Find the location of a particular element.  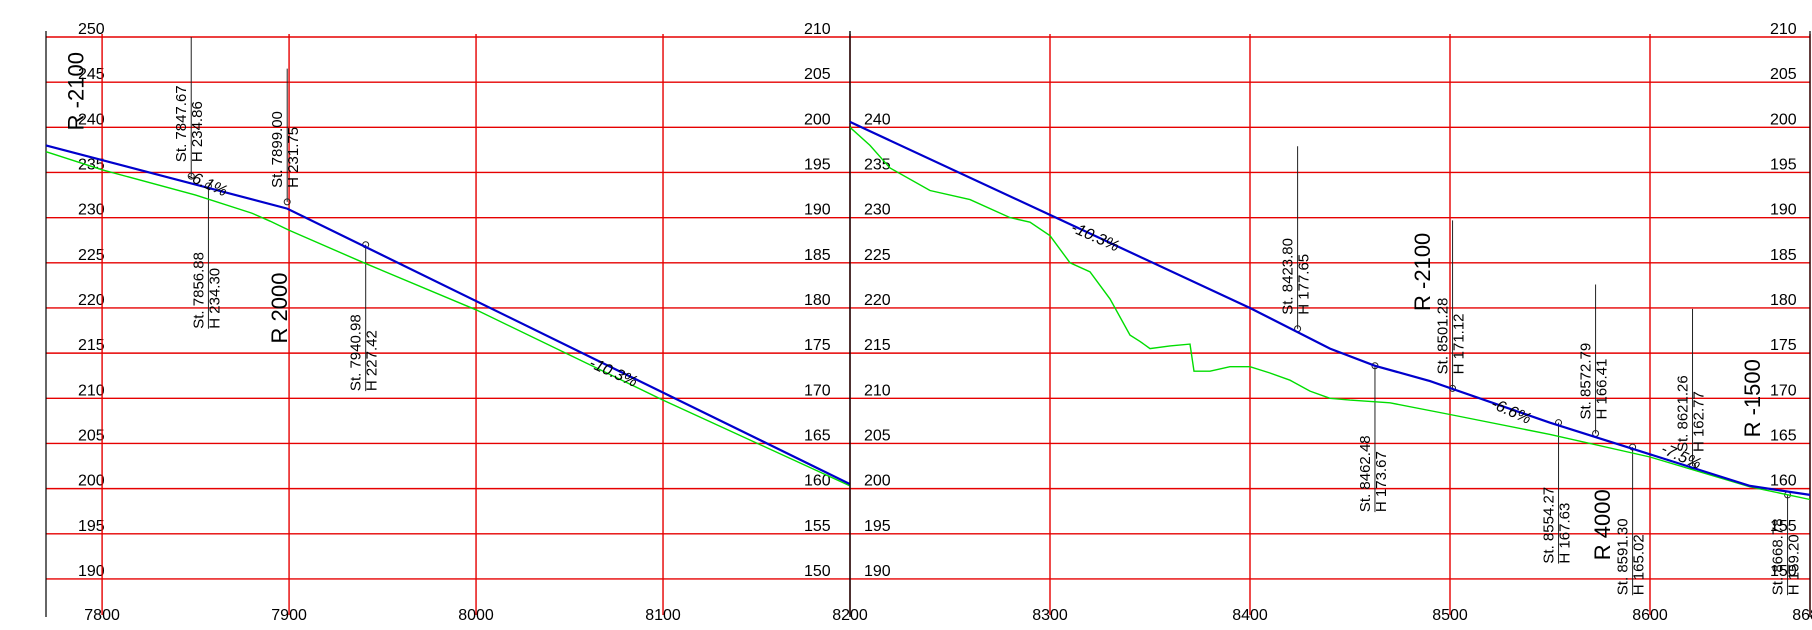

station-text: St. 8462.48 is located at coordinates (1365, 473).